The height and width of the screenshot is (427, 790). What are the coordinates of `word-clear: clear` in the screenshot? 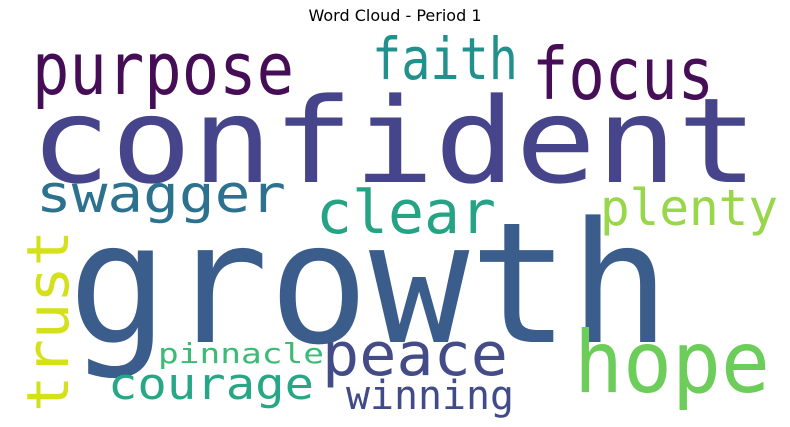 It's located at (406, 213).